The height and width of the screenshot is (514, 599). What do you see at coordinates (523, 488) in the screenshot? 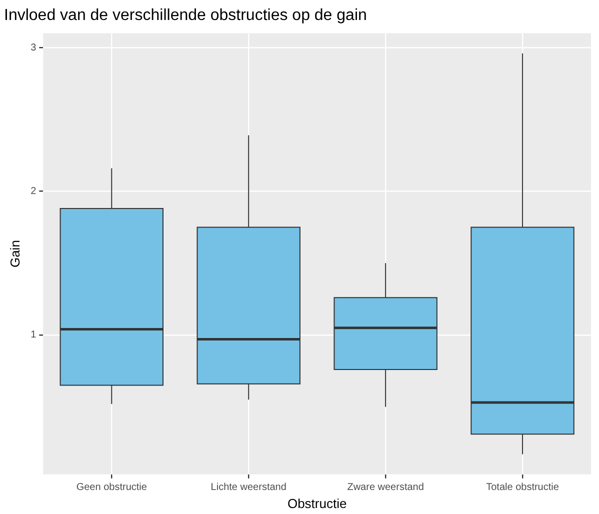
I see `x-tick-label: Totale obstructie` at bounding box center [523, 488].